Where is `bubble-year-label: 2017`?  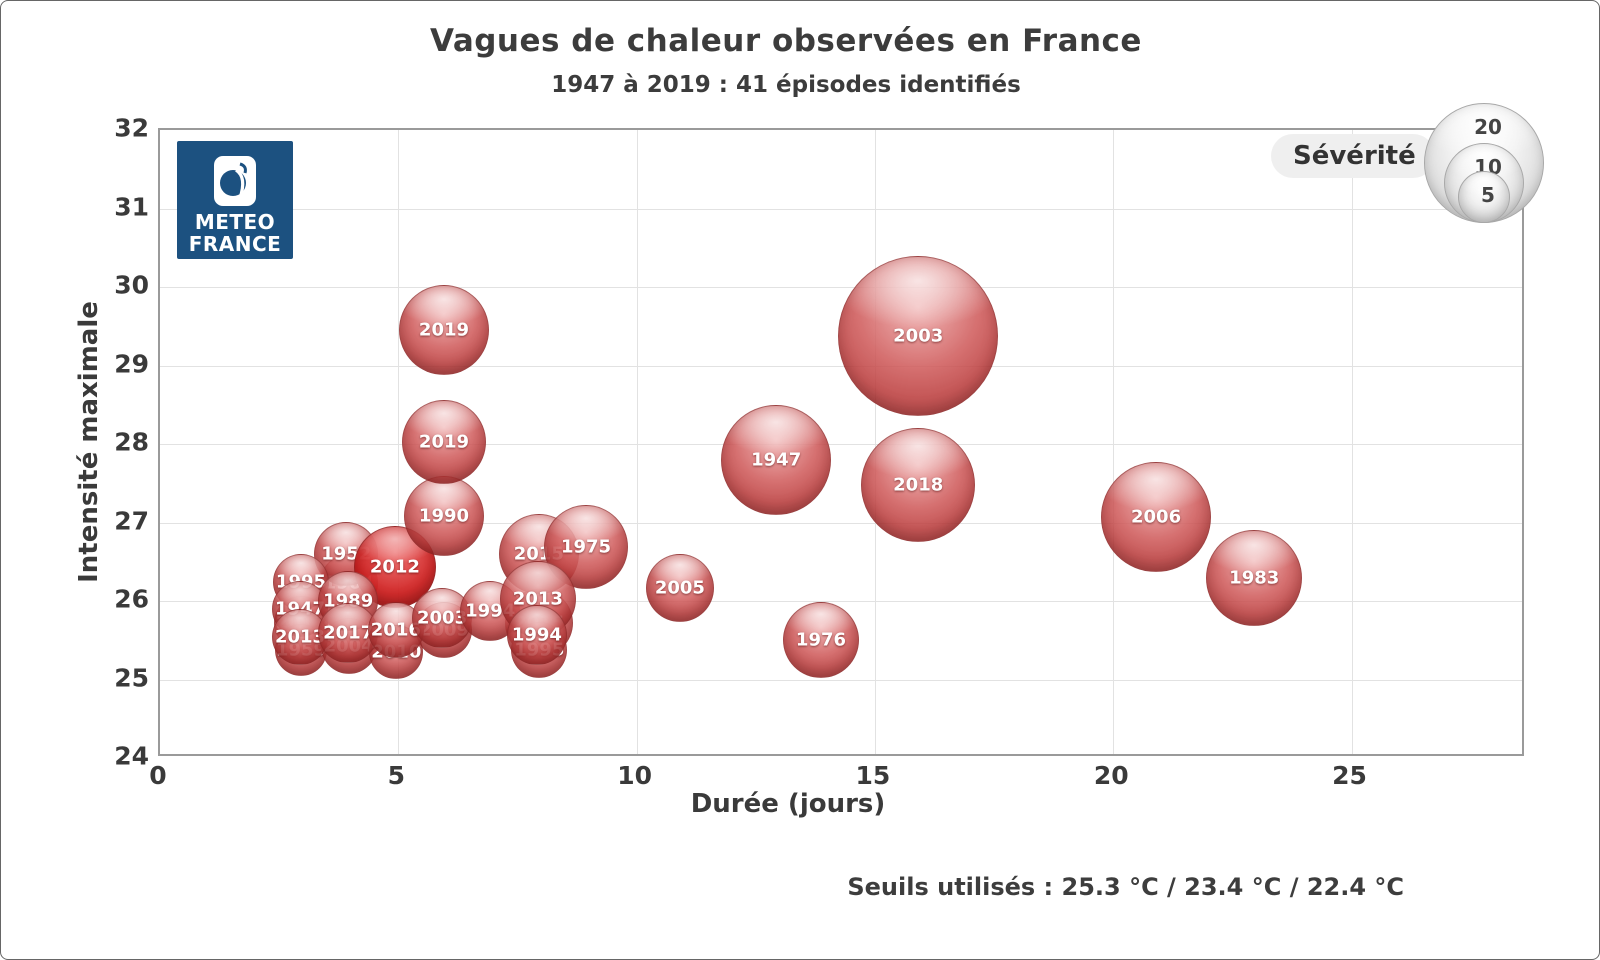
bubble-year-label: 2017 is located at coordinates (348, 633).